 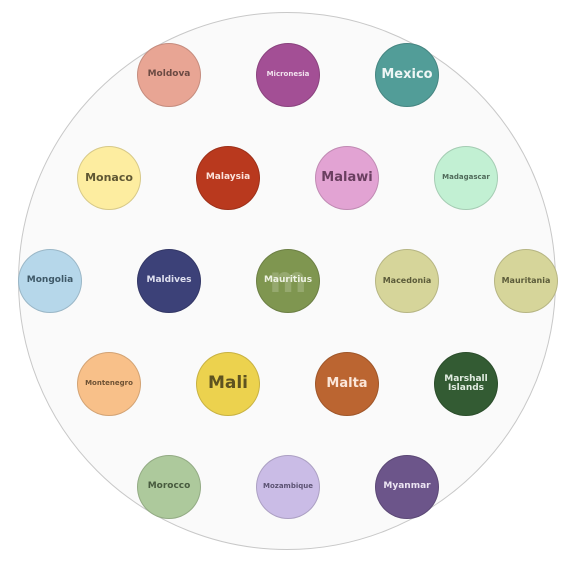 I want to click on tile-label: Macedonia, so click(x=407, y=280).